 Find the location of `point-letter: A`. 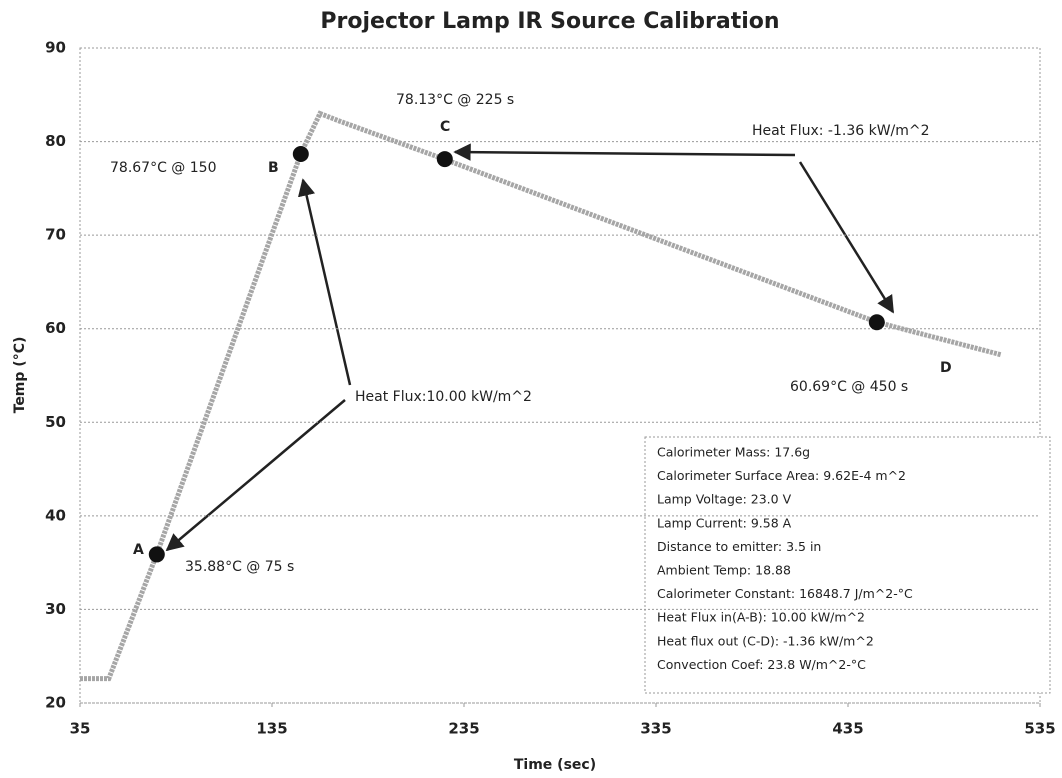

point-letter: A is located at coordinates (138, 550).